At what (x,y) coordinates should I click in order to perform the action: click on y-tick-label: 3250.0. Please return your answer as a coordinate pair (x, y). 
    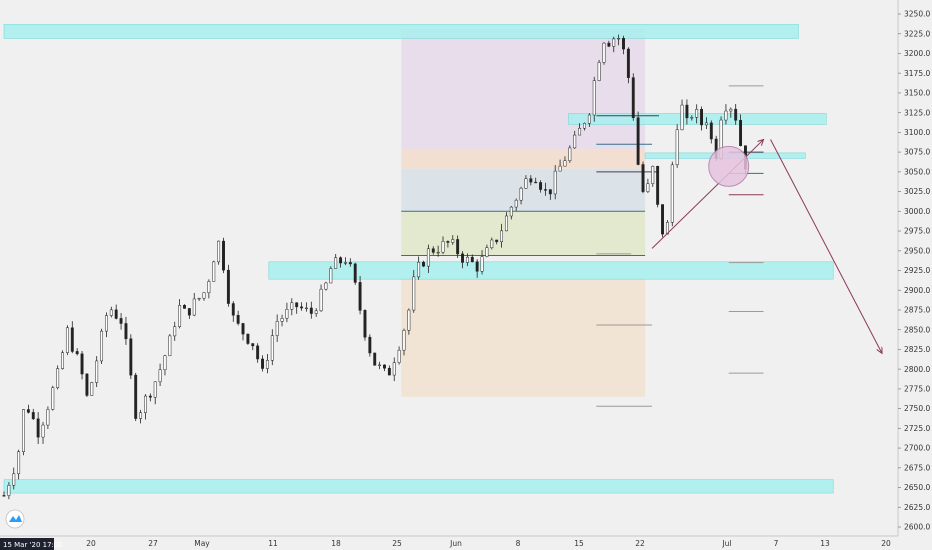
    Looking at the image, I should click on (917, 14).